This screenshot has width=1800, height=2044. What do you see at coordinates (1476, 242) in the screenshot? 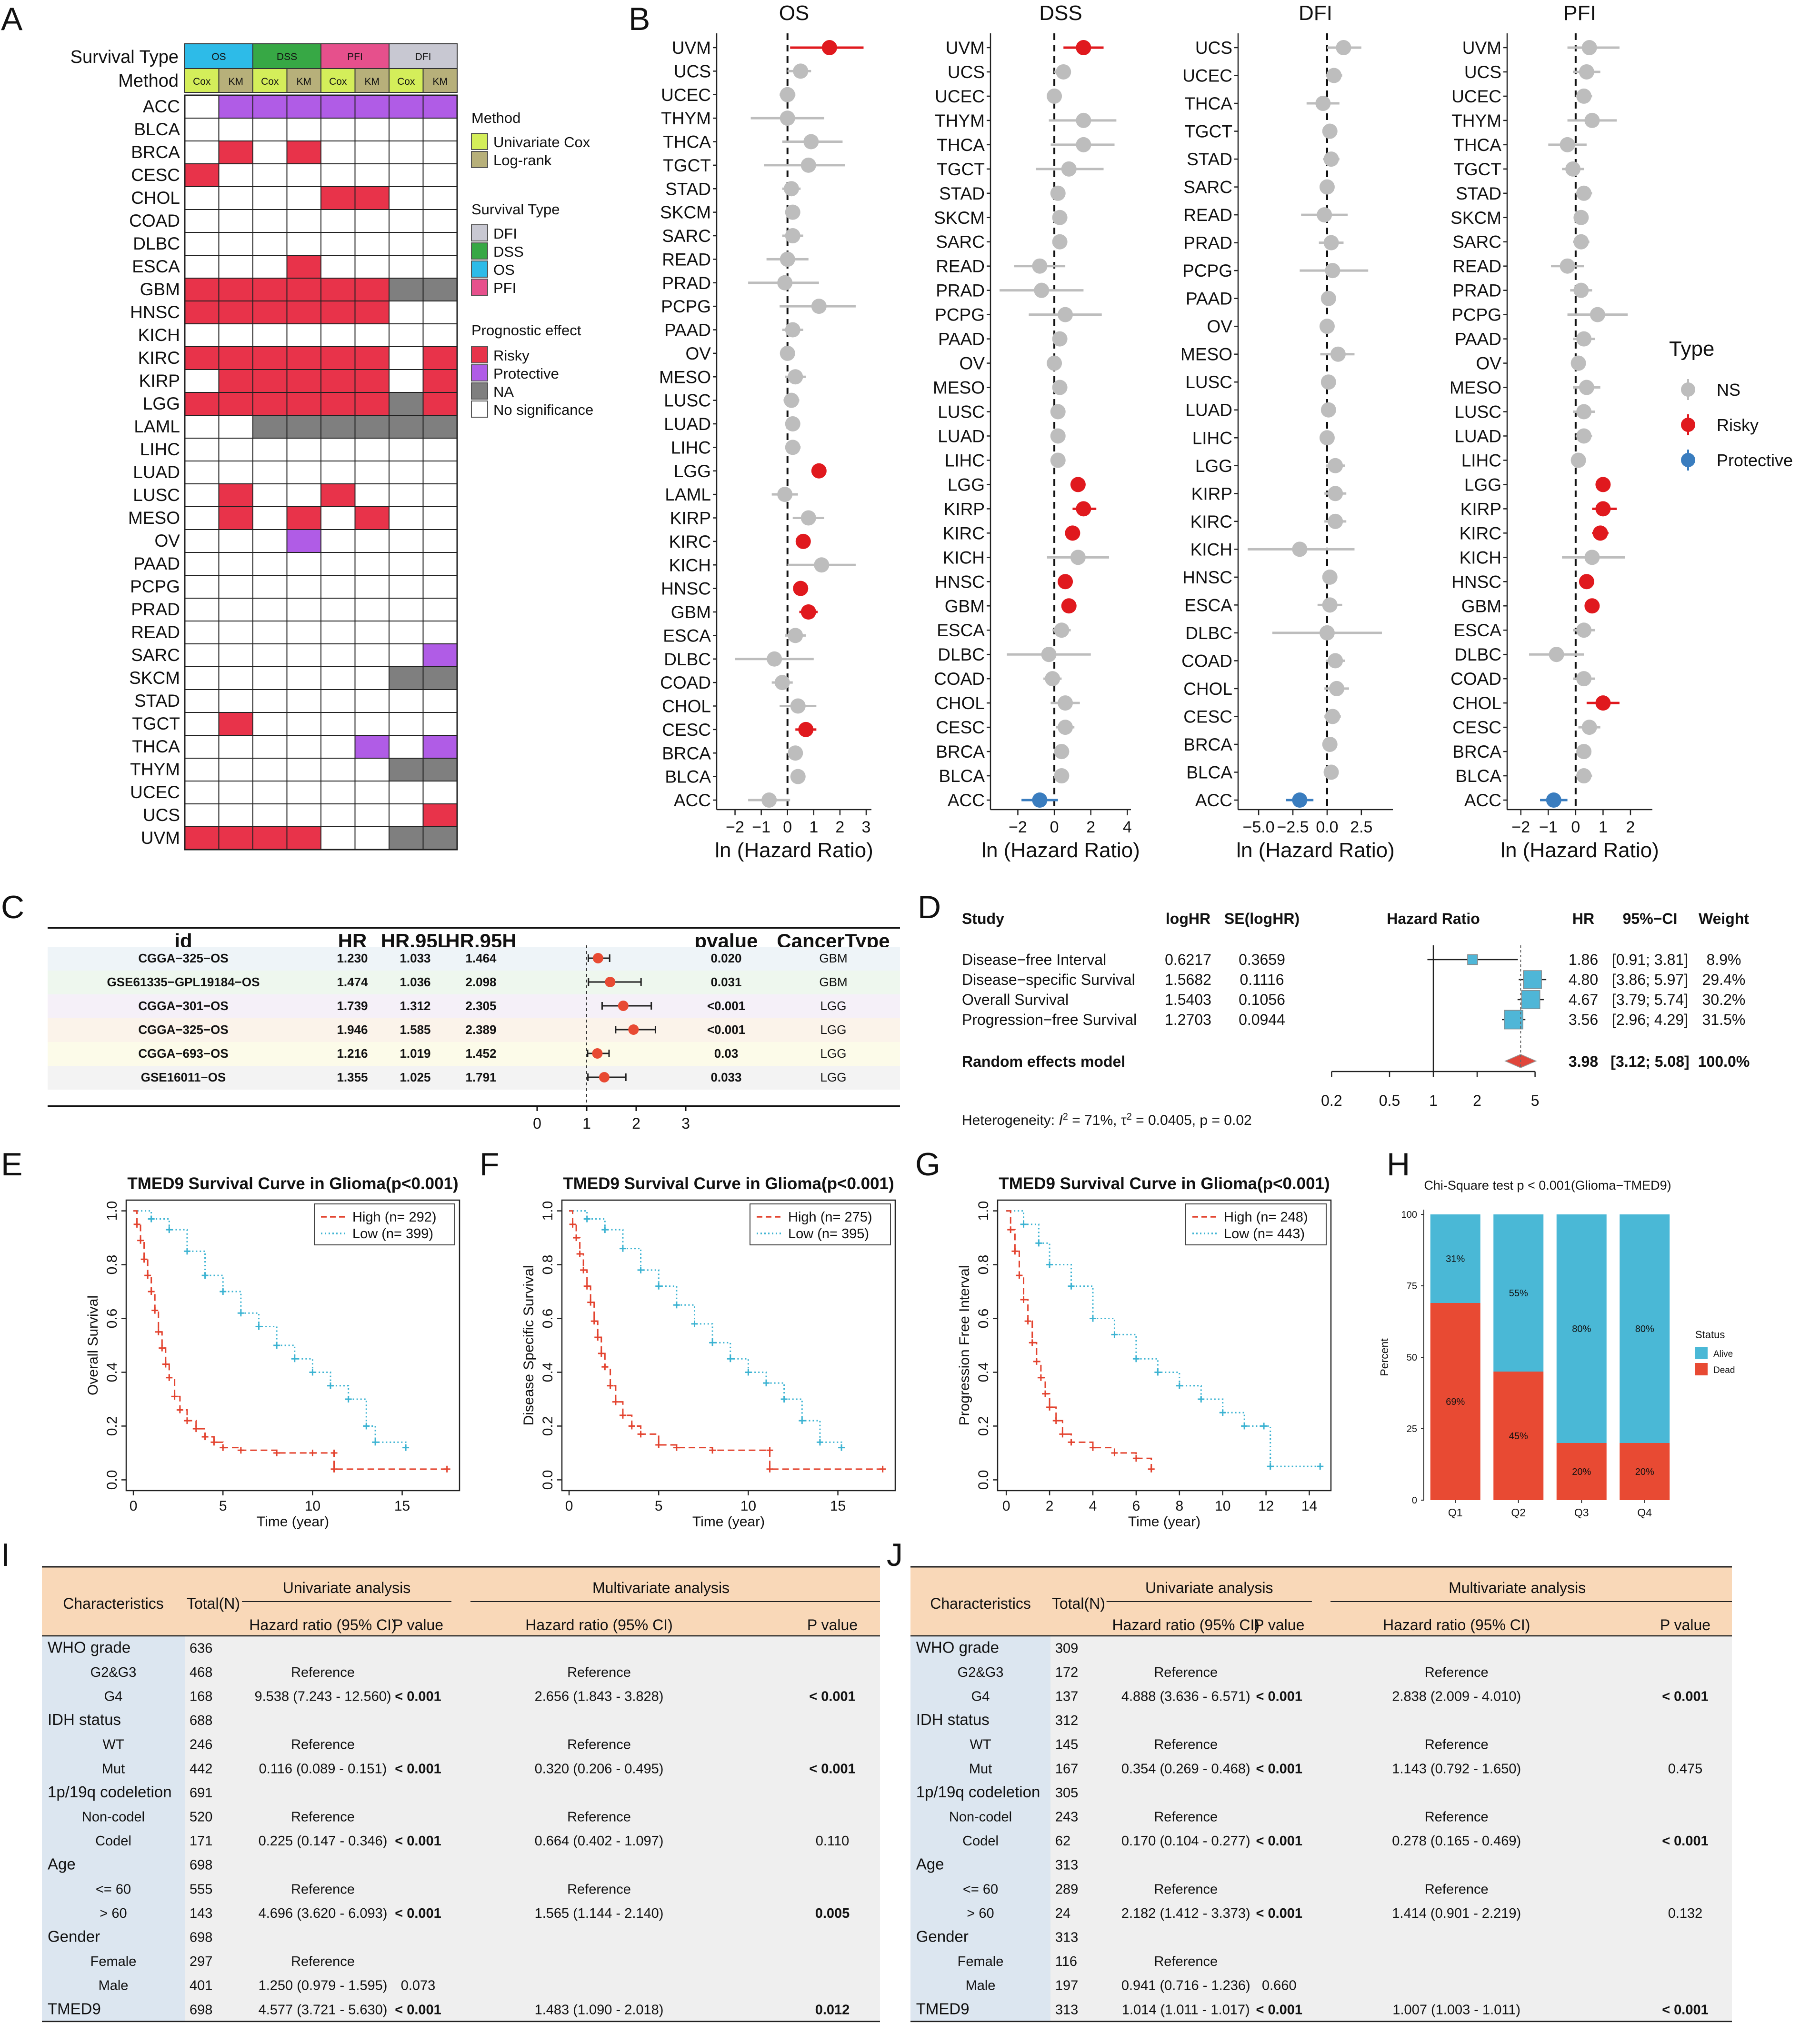
I see `forest-row-label: SARC` at bounding box center [1476, 242].